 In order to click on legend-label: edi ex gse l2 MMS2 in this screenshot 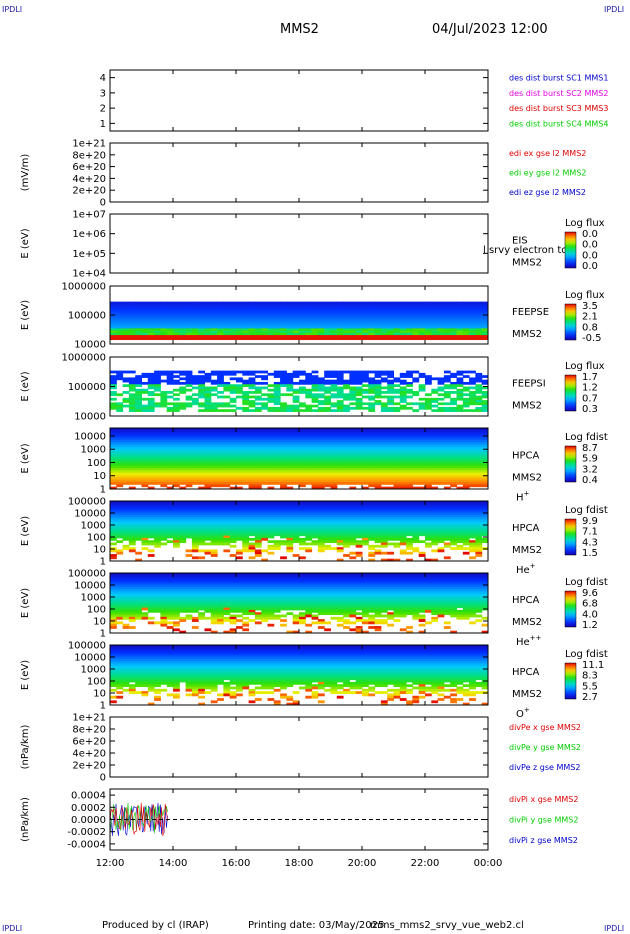, I will do `click(547, 153)`.